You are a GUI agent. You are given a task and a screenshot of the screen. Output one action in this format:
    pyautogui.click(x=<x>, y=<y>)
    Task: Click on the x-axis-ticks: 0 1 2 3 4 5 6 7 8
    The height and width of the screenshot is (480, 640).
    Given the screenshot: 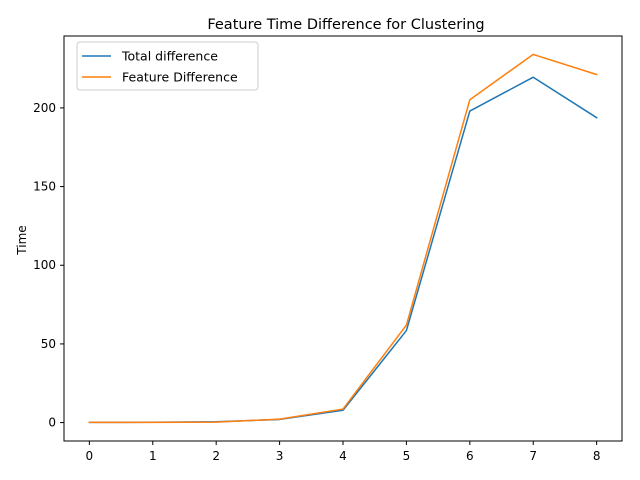 What is the action you would take?
    pyautogui.click(x=343, y=452)
    